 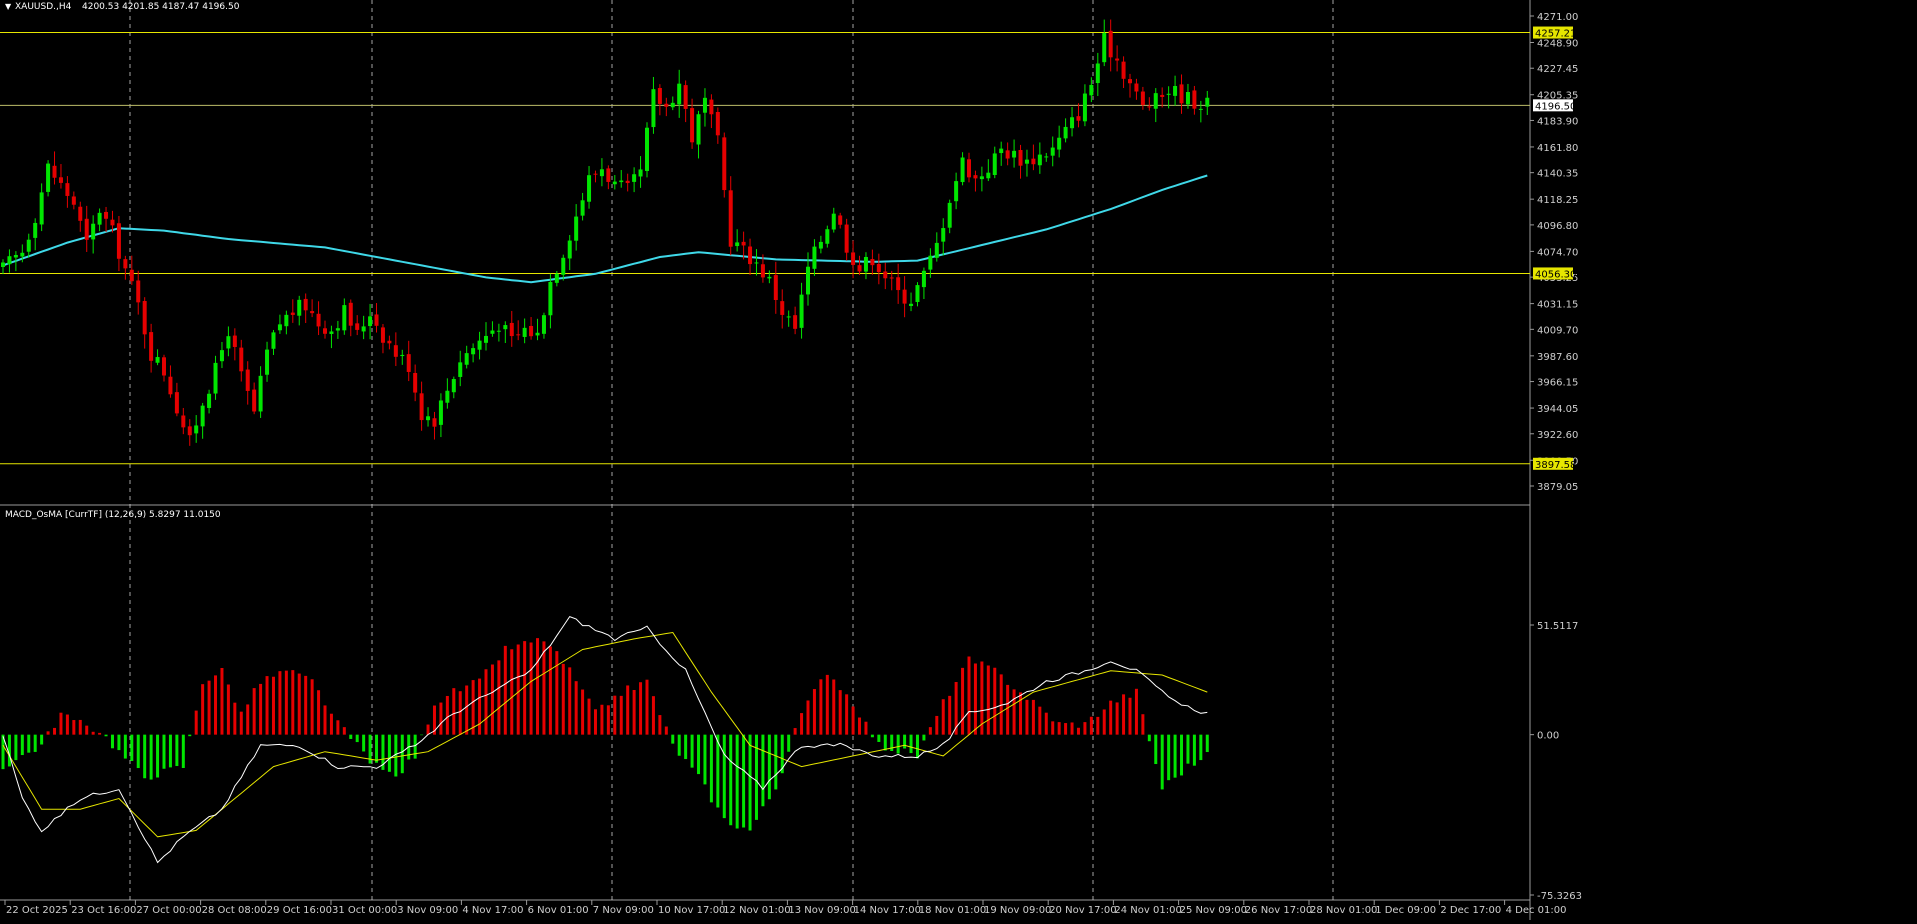 What do you see at coordinates (605, 229) in the screenshot?
I see `moving-average-line` at bounding box center [605, 229].